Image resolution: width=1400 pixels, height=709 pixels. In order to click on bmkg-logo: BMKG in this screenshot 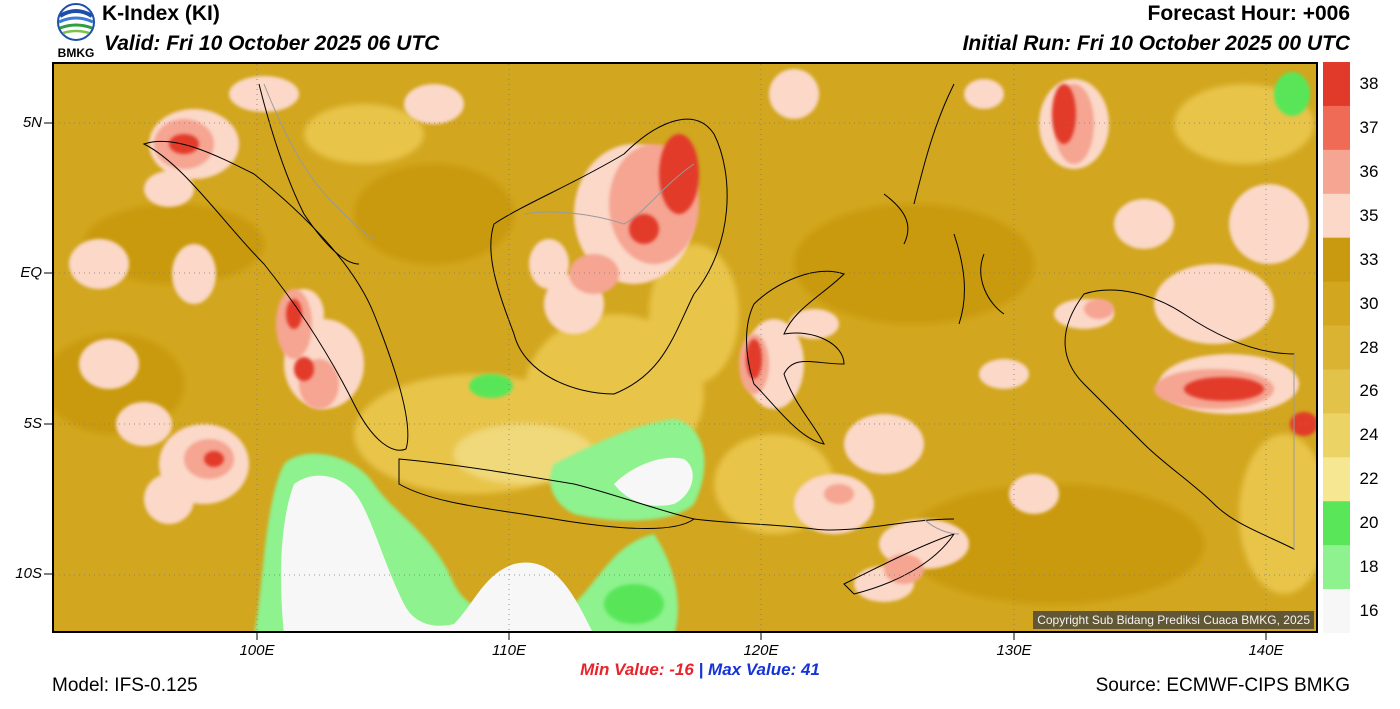, I will do `click(76, 31)`.